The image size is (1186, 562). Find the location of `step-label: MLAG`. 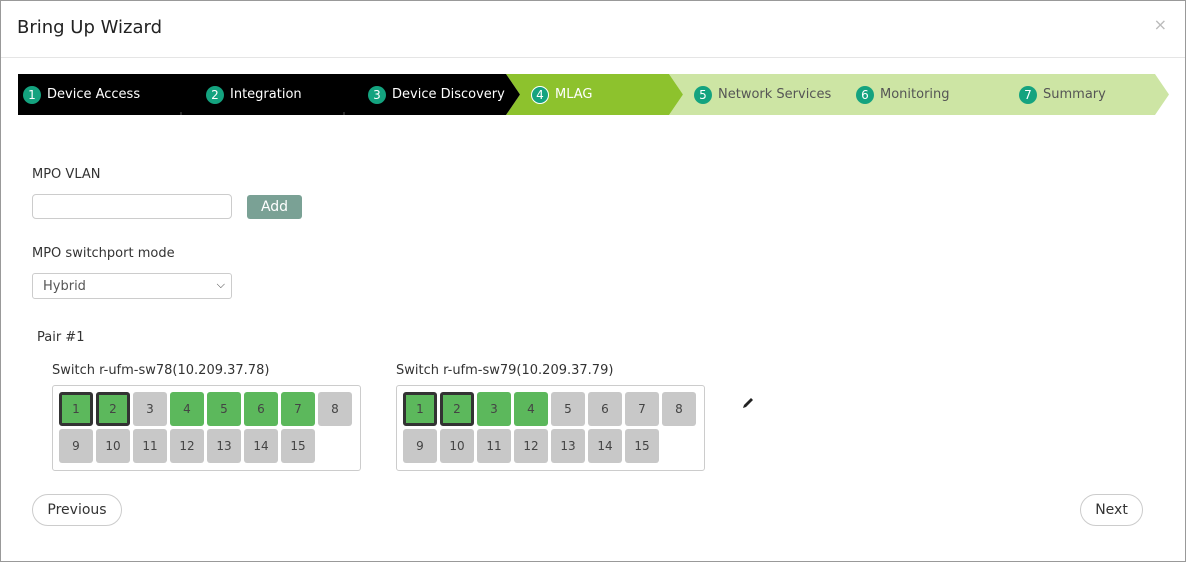

step-label: MLAG is located at coordinates (574, 94).